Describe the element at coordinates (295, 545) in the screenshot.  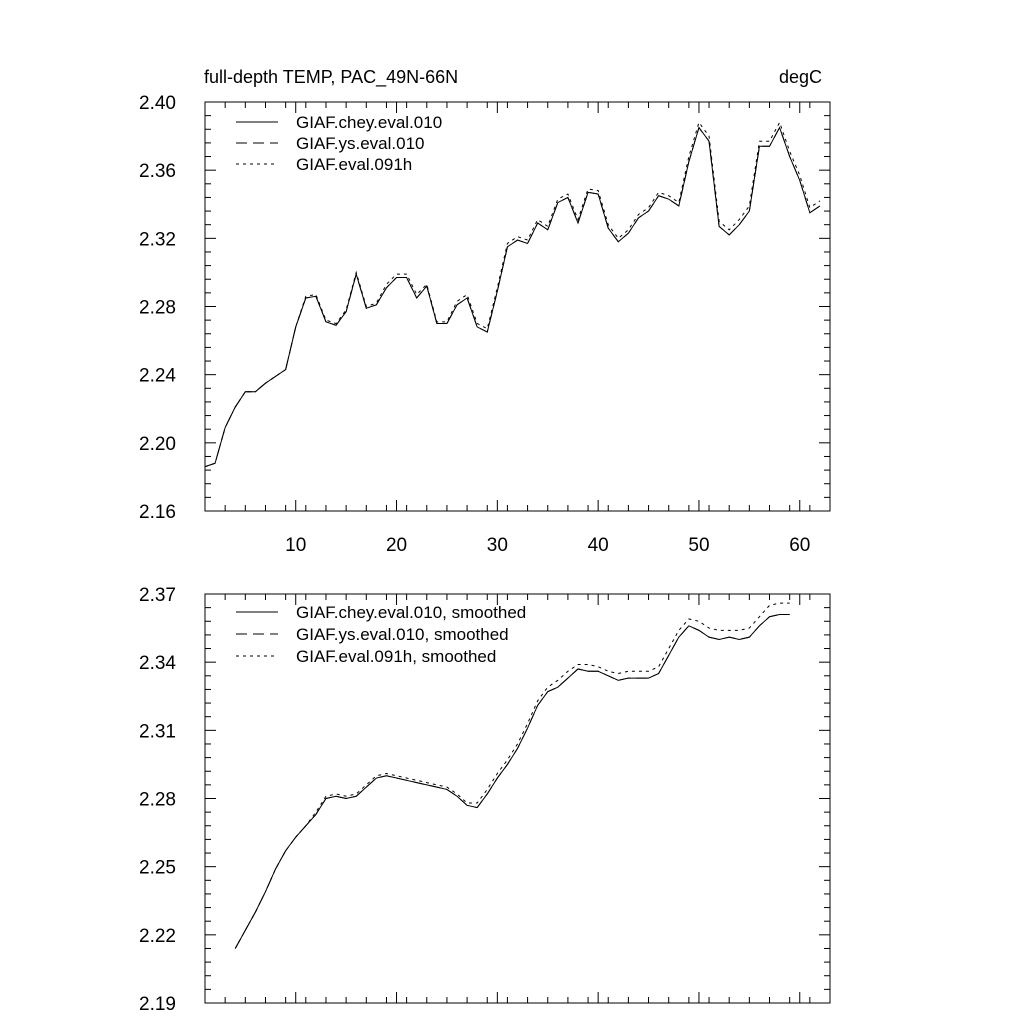
I see `top-x-tick-label: 10` at that location.